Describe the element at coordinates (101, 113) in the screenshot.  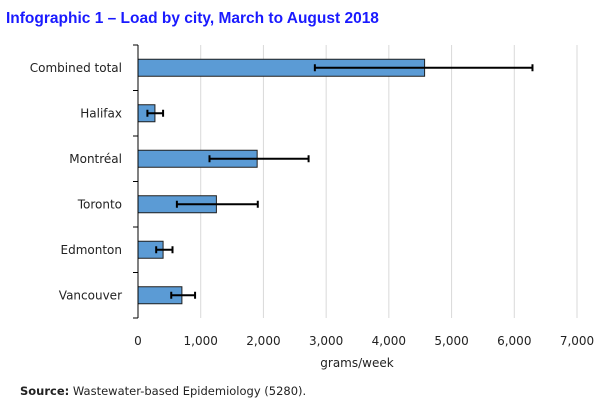
I see `category-label: Halifax` at that location.